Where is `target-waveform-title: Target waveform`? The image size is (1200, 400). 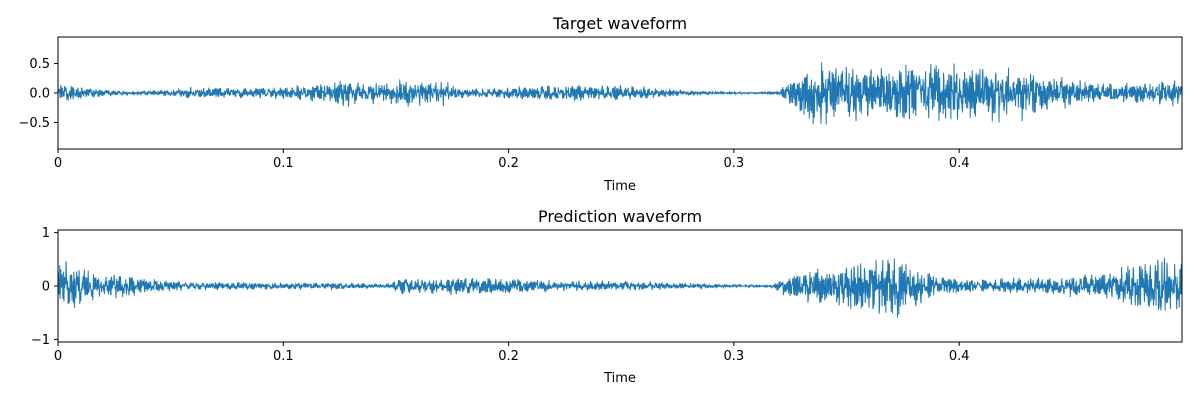
target-waveform-title: Target waveform is located at coordinates (619, 23).